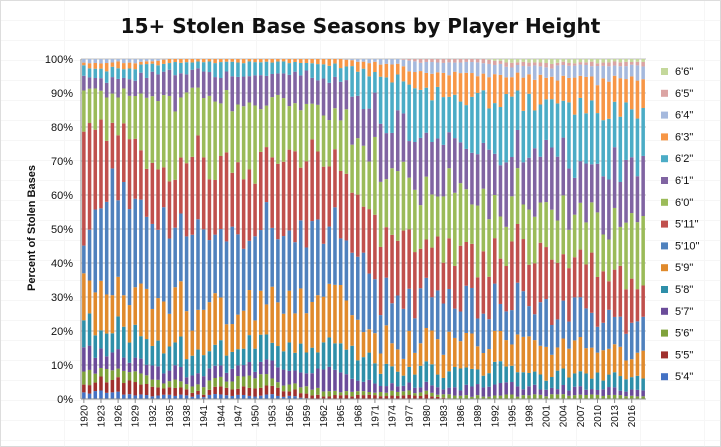 This screenshot has width=721, height=447. What do you see at coordinates (684, 268) in the screenshot?
I see `legend-label: 5'9"` at bounding box center [684, 268].